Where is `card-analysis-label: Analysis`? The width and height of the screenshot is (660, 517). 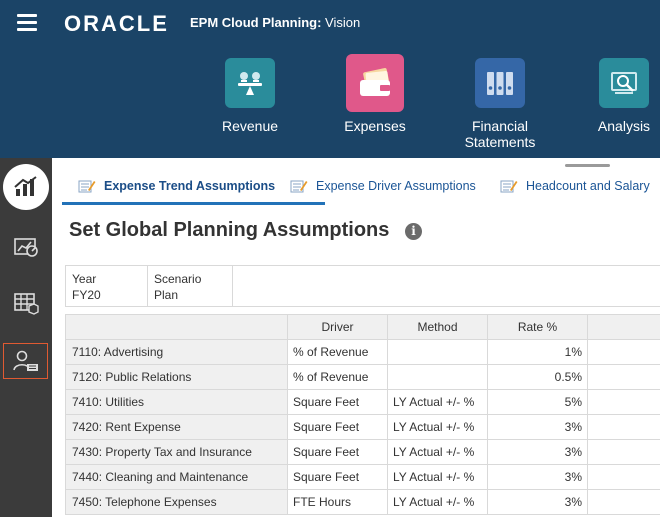 card-analysis-label: Analysis is located at coordinates (624, 126).